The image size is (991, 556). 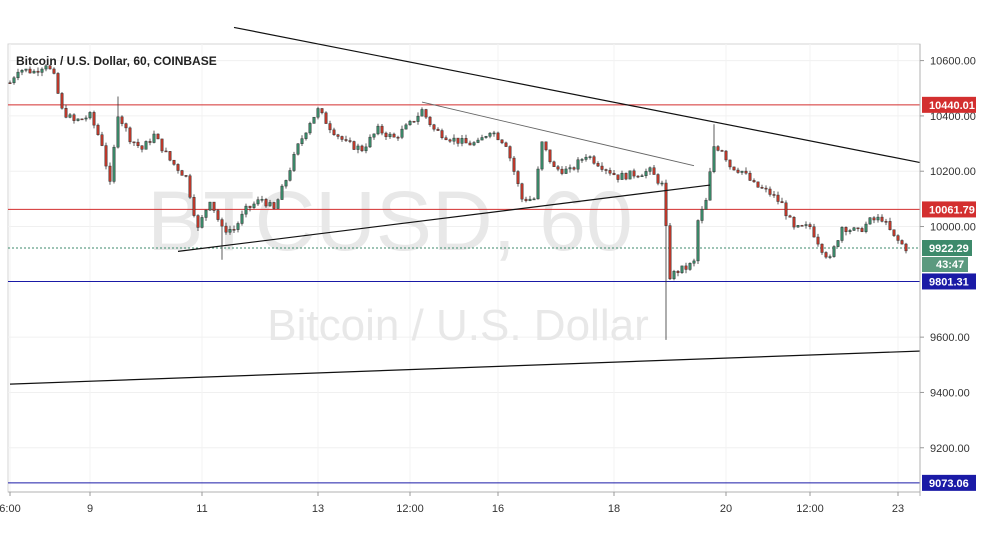 What do you see at coordinates (953, 228) in the screenshot?
I see `y-tick-label: 10000.00` at bounding box center [953, 228].